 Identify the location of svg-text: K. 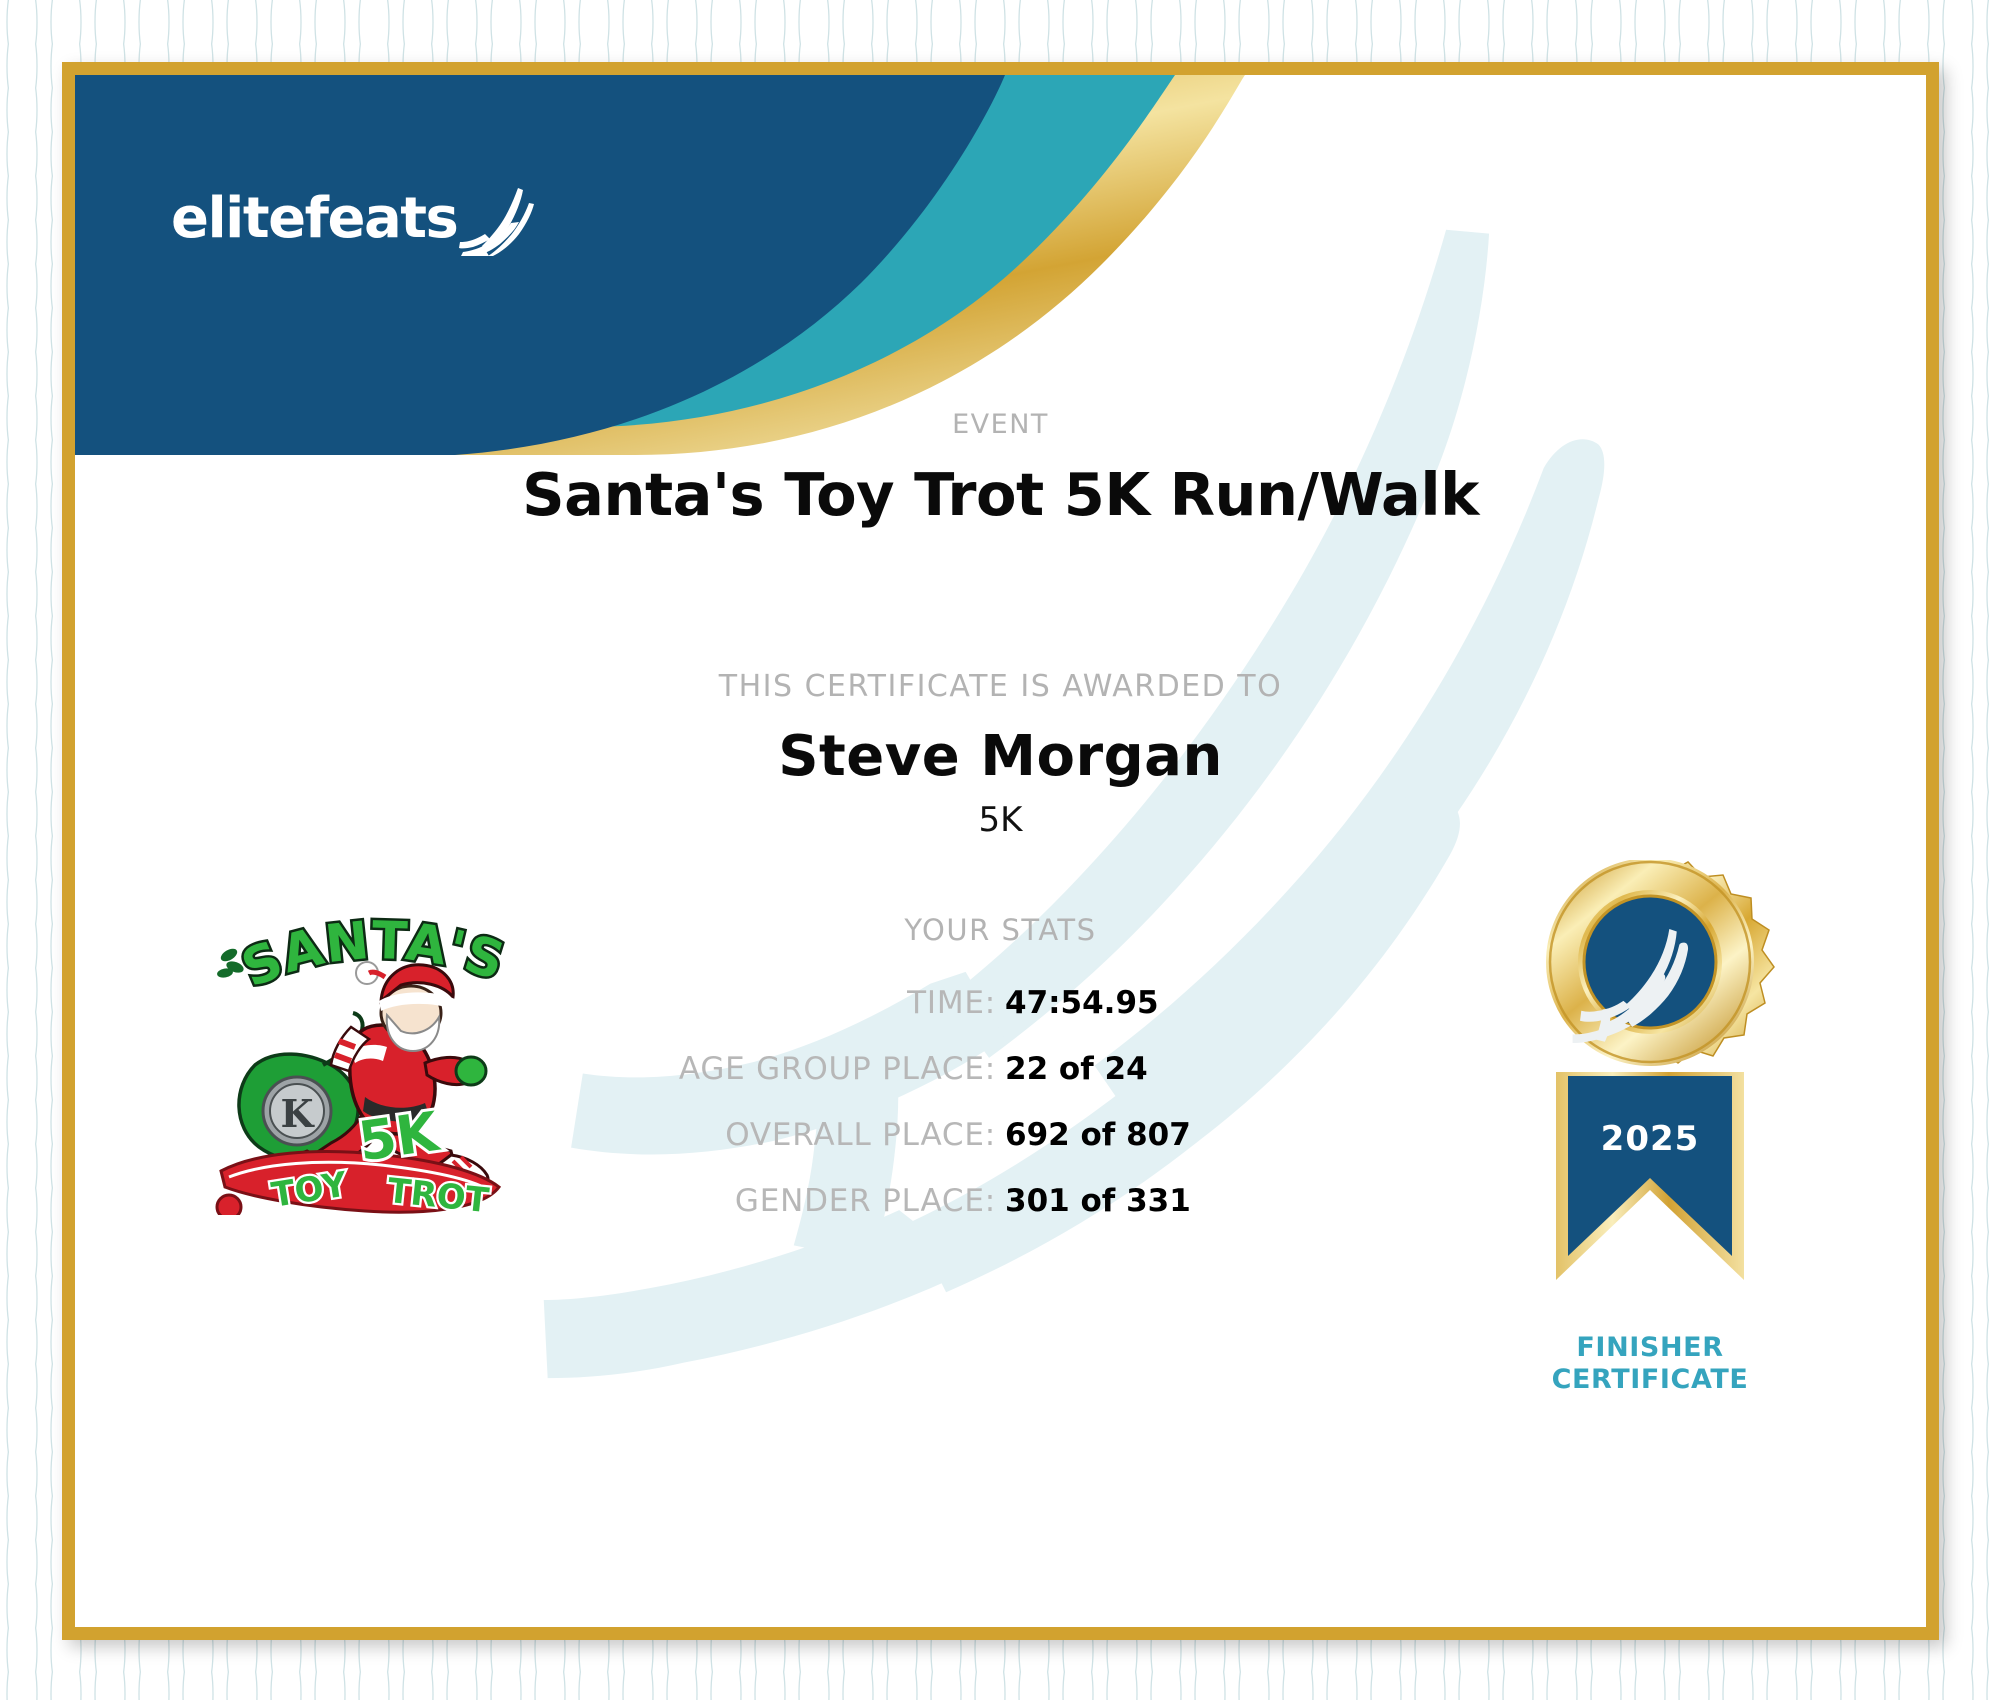
(297, 1113).